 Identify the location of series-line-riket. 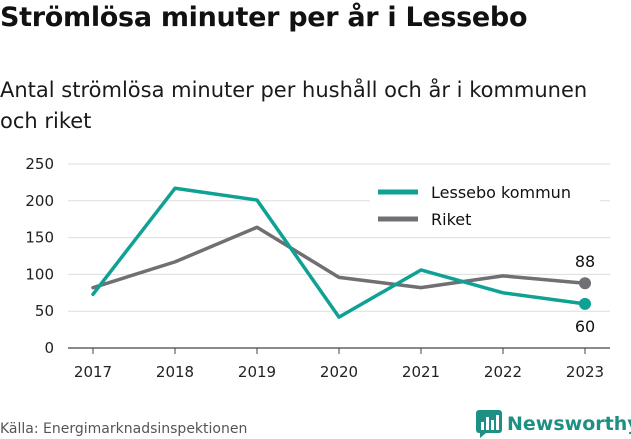
(339, 257).